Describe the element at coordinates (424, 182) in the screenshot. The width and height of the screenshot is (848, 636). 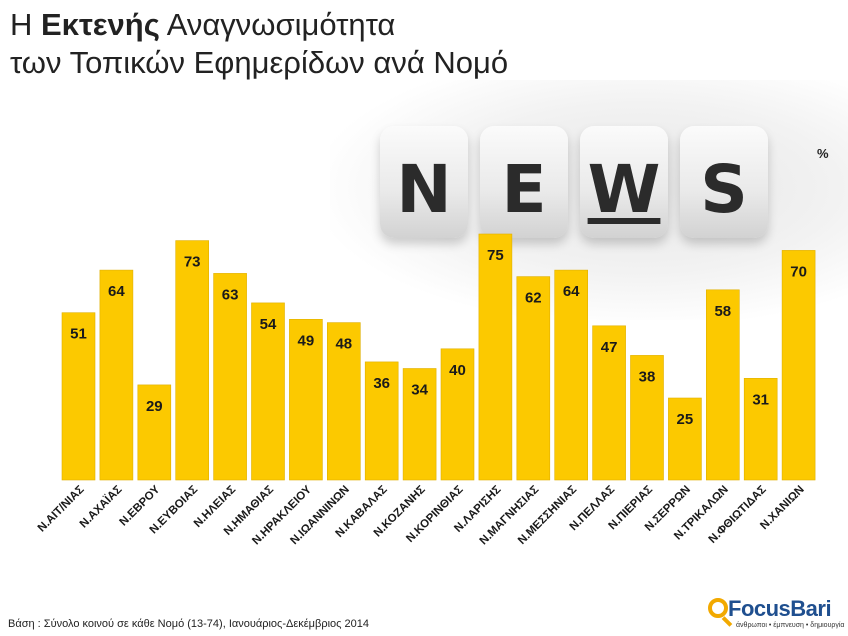
I see `die-n: N` at that location.